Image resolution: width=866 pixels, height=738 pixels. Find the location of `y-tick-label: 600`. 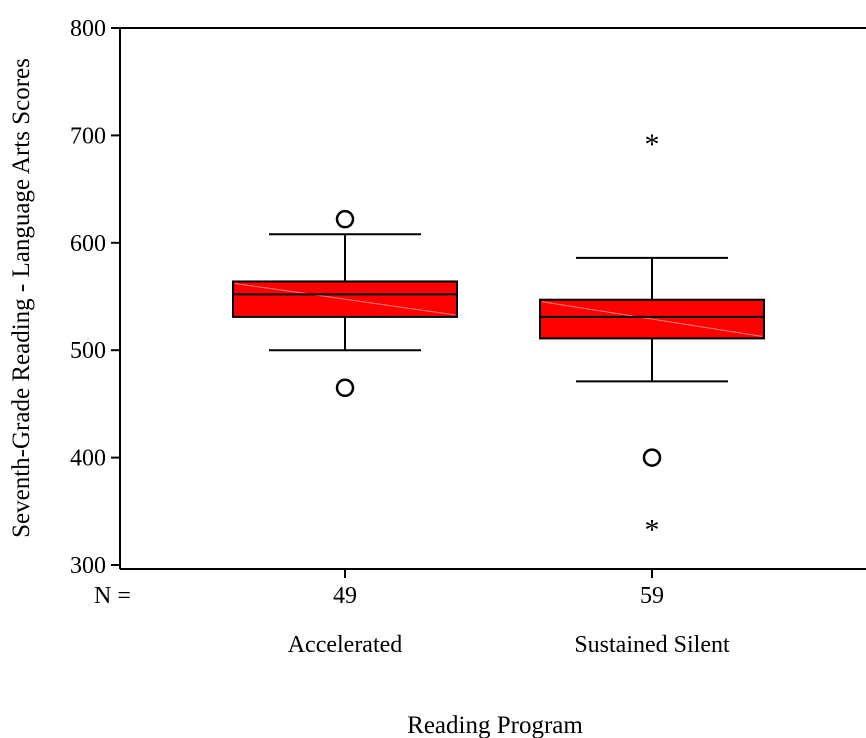

y-tick-label: 600 is located at coordinates (88, 244).